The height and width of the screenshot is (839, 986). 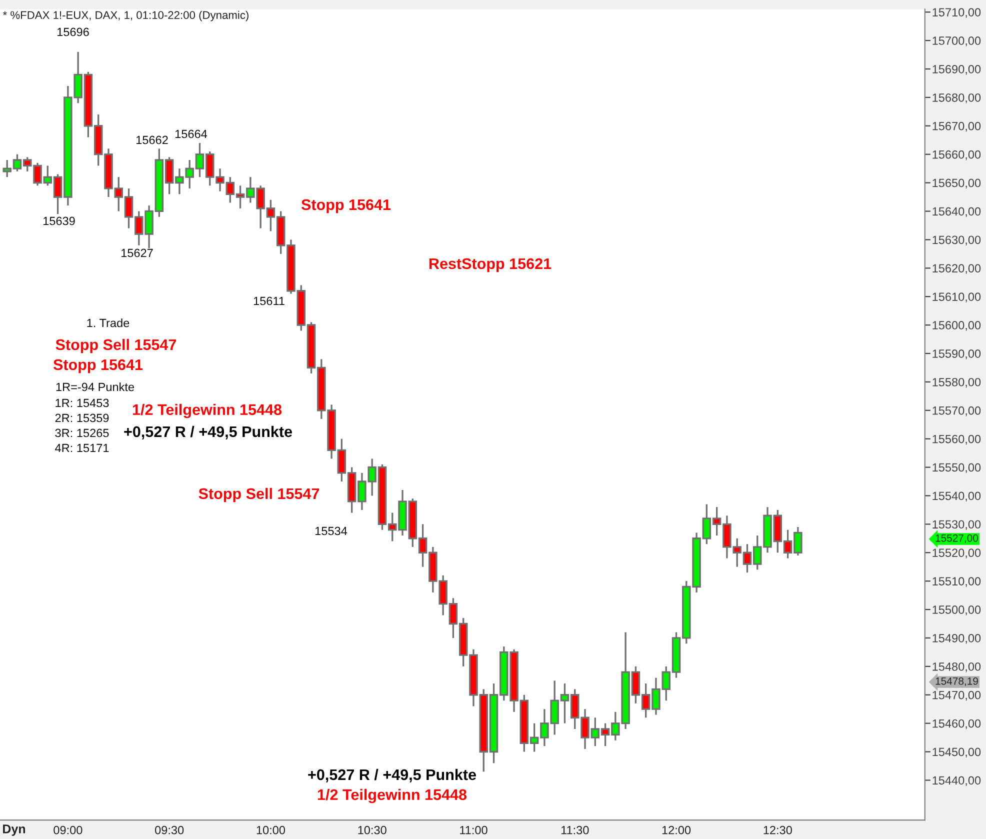 What do you see at coordinates (191, 134) in the screenshot?
I see `annotation: 15664` at bounding box center [191, 134].